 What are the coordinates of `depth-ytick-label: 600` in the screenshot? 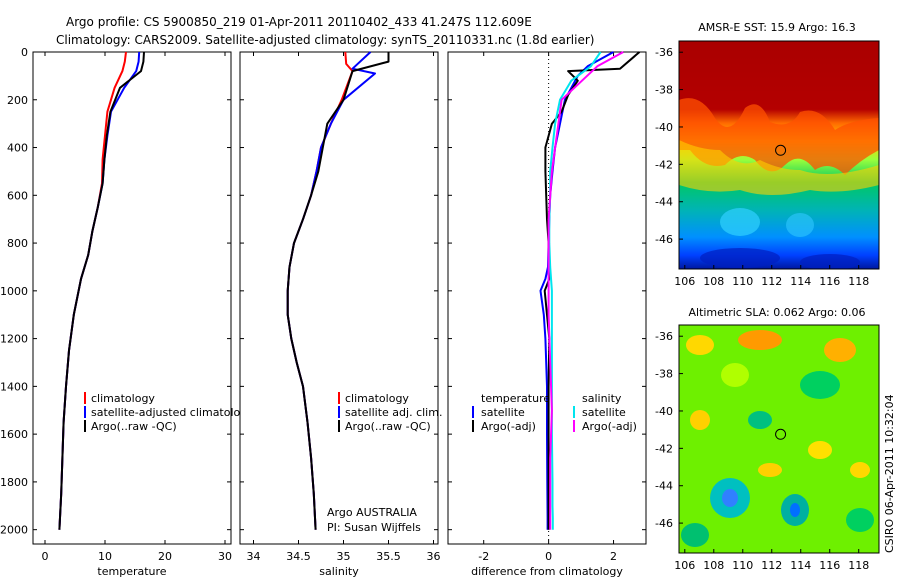 It's located at (17, 195).